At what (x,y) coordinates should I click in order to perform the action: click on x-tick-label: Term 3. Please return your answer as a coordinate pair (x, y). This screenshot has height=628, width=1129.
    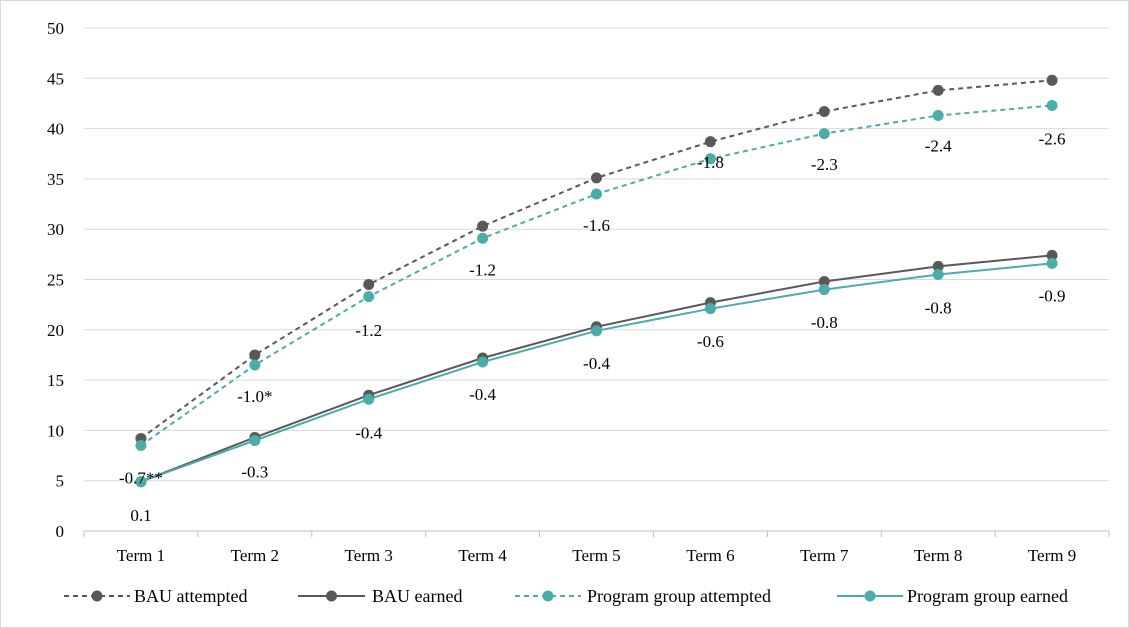
    Looking at the image, I should click on (369, 555).